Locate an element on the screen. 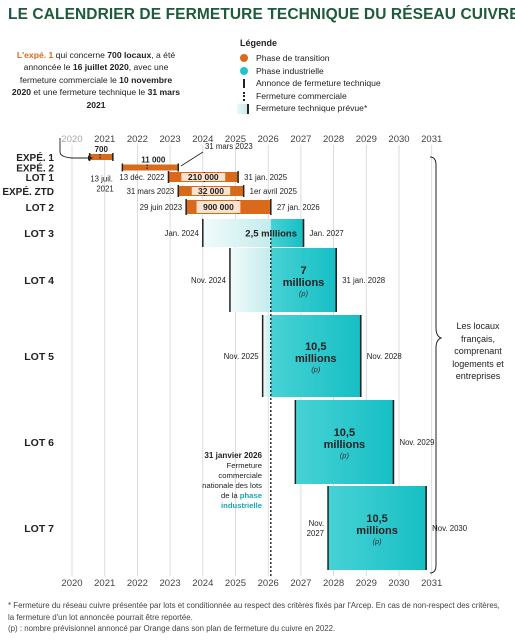  end-date-label: 31 jan. 2025 is located at coordinates (266, 177).